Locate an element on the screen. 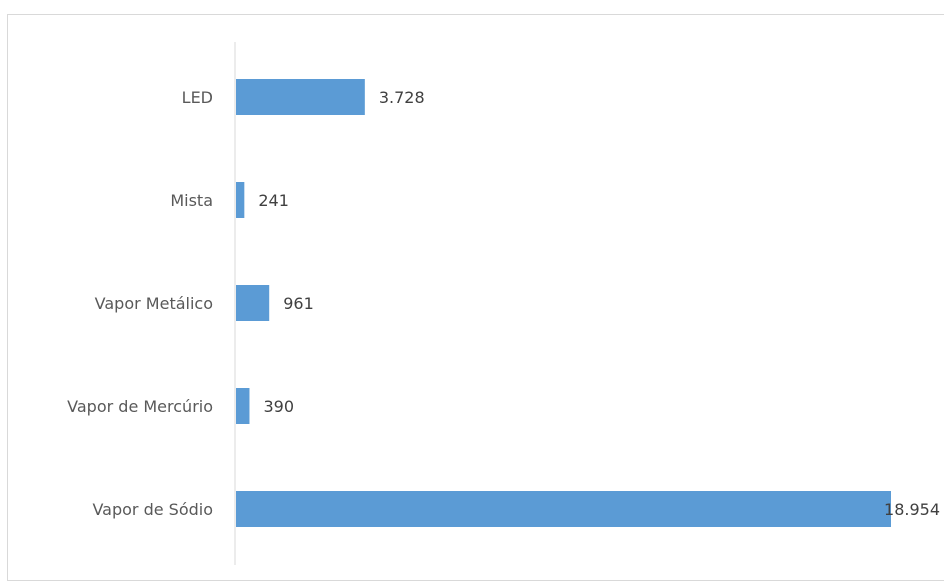  category-label: Mista is located at coordinates (191, 200).